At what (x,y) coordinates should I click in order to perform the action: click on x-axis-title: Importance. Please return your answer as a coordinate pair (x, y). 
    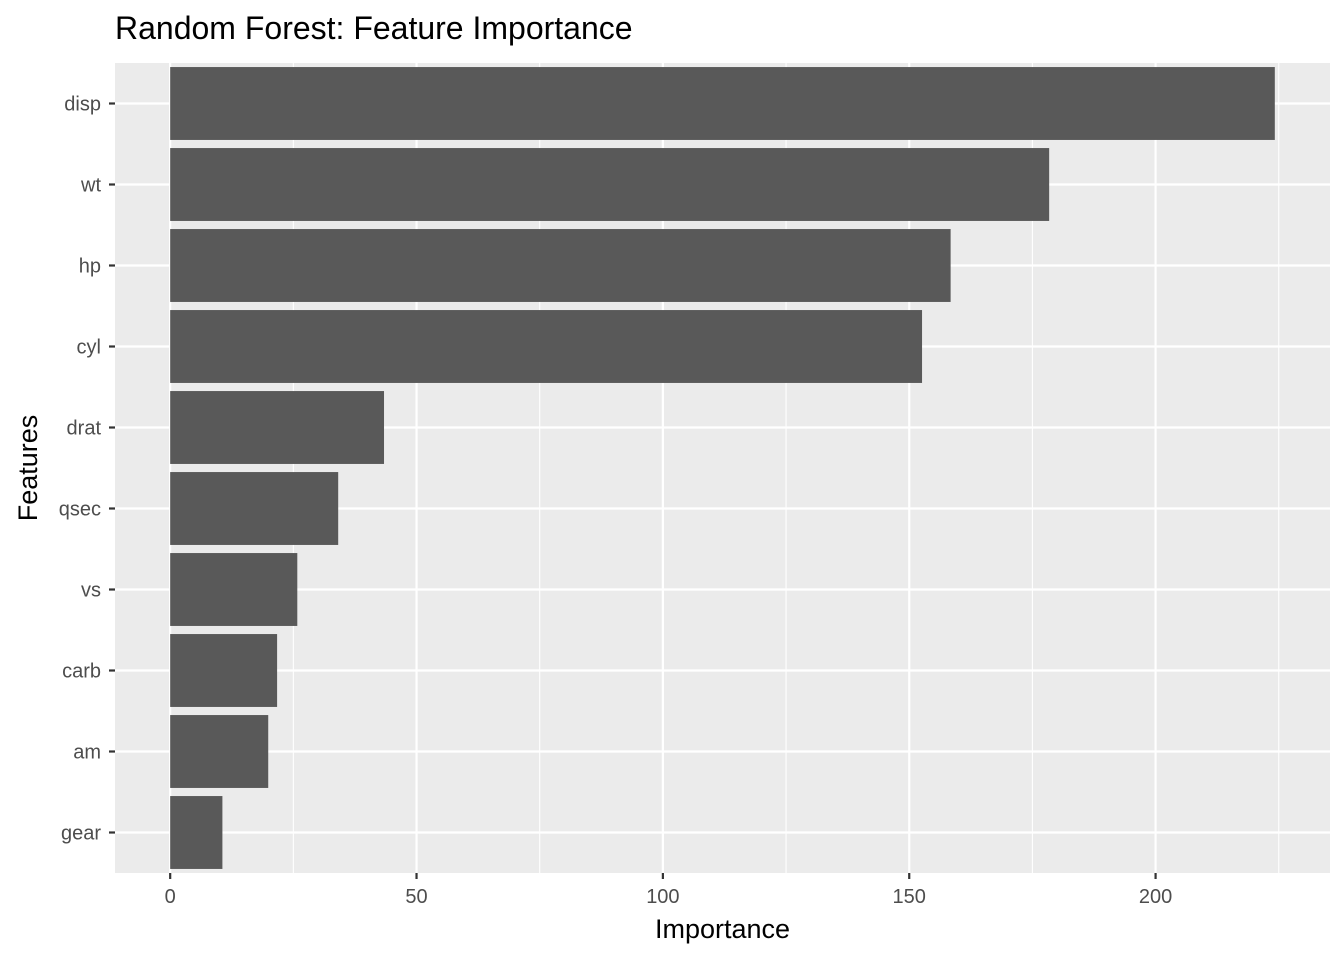
    Looking at the image, I should click on (722, 929).